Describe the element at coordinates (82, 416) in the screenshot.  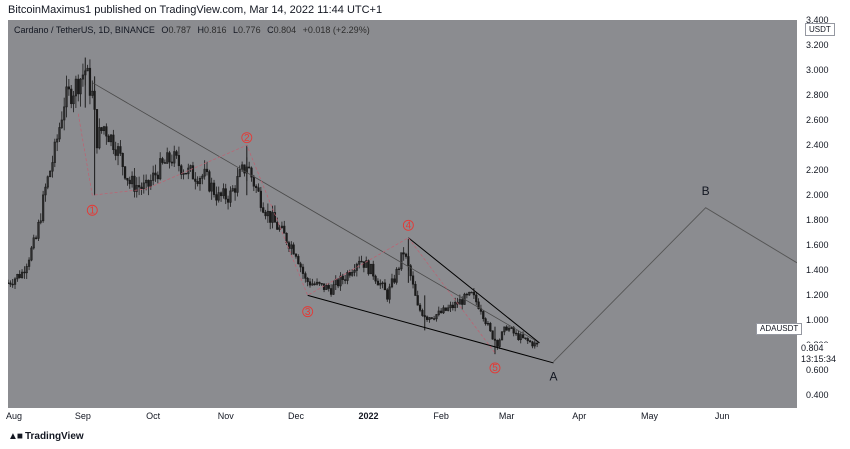
I see `x-tick-label: Sep` at that location.